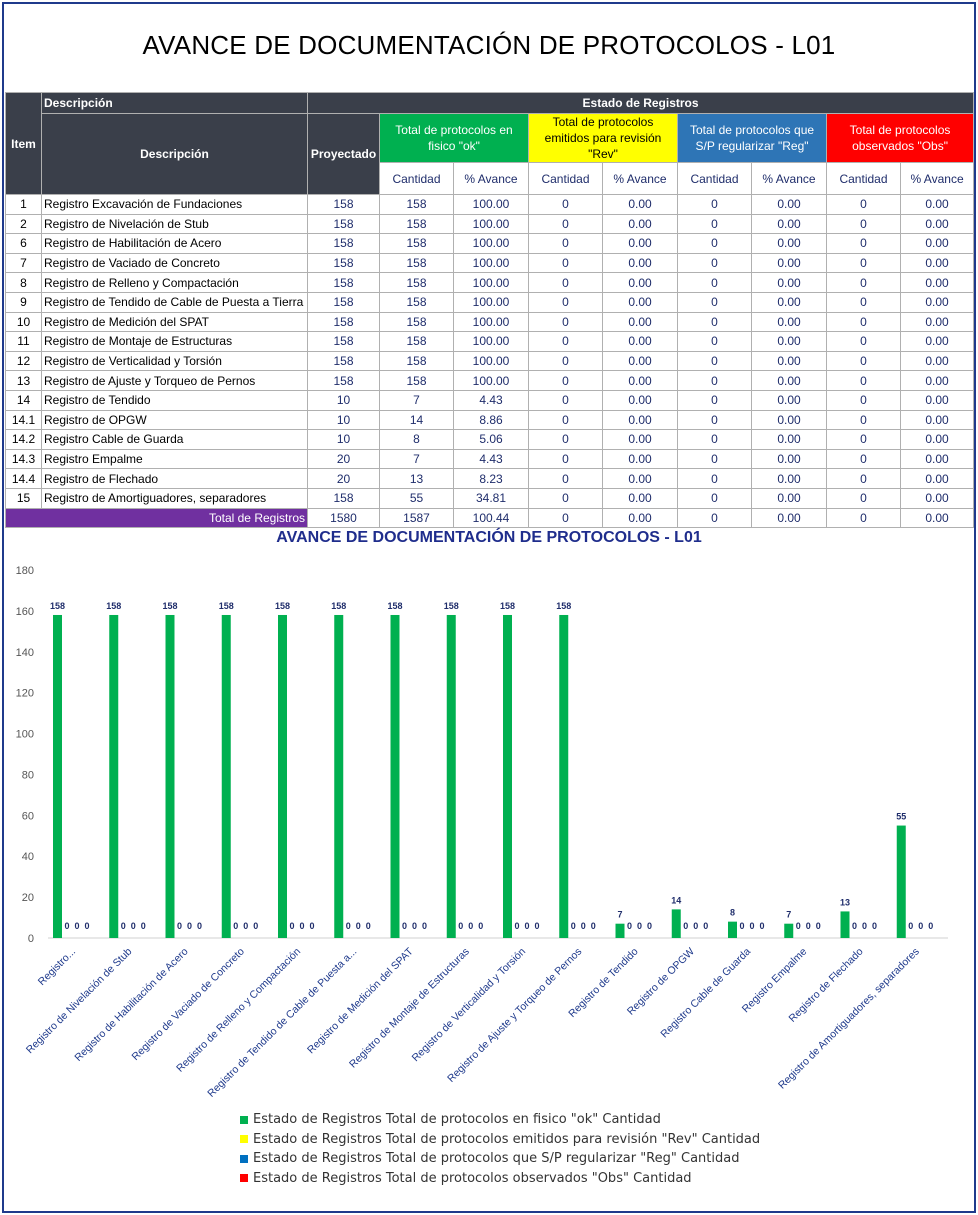  Describe the element at coordinates (156, 518) in the screenshot. I see `total-label: Total de Registros` at that location.